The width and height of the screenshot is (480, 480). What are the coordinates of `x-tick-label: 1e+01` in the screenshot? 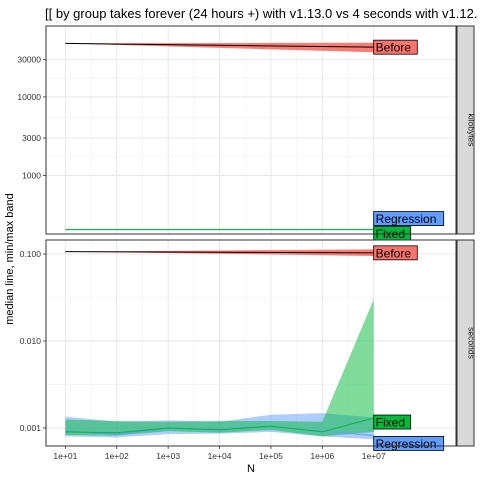 It's located at (65, 456).